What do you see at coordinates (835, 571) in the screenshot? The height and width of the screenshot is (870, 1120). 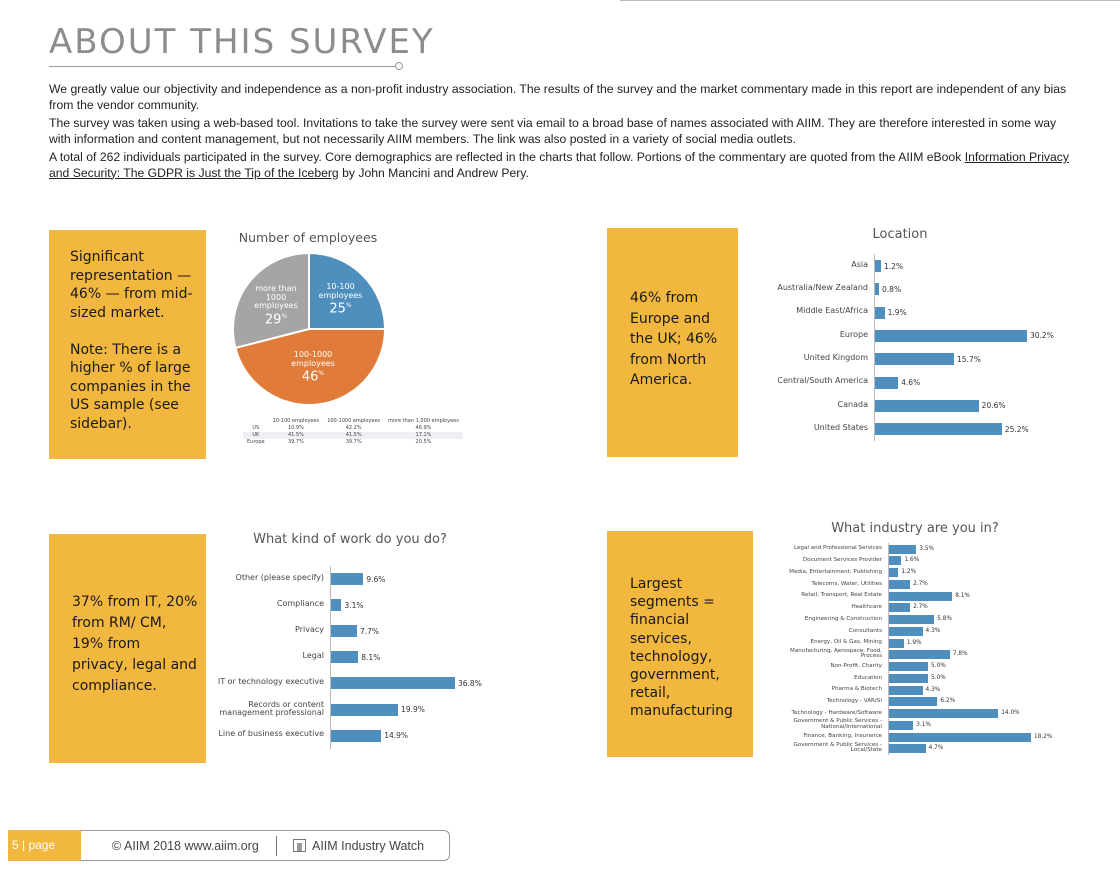 I see `category-label: Media, Entertainment, Publishing` at bounding box center [835, 571].